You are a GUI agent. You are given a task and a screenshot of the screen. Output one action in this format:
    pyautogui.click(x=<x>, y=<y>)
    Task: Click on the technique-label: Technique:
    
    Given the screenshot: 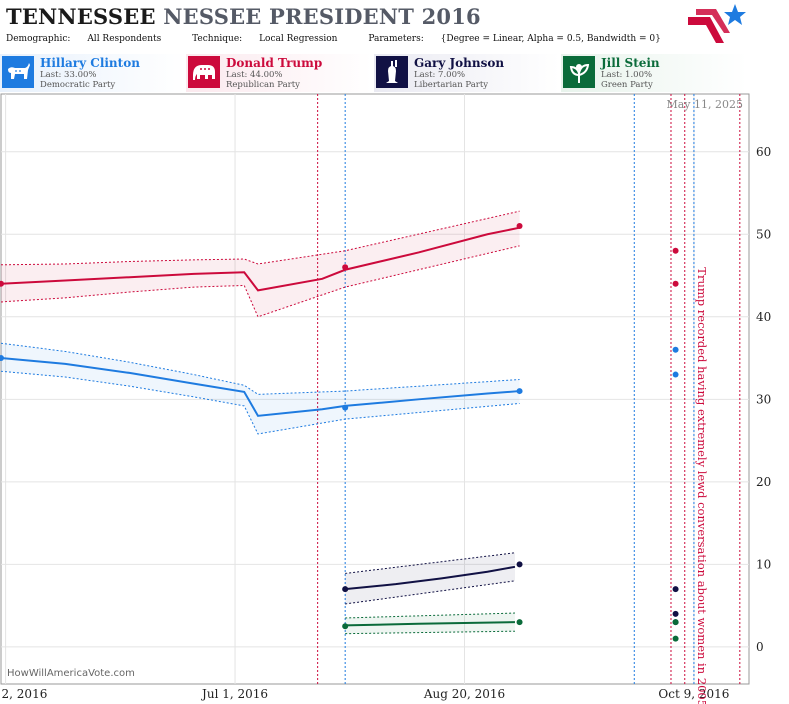 What is the action you would take?
    pyautogui.click(x=217, y=39)
    